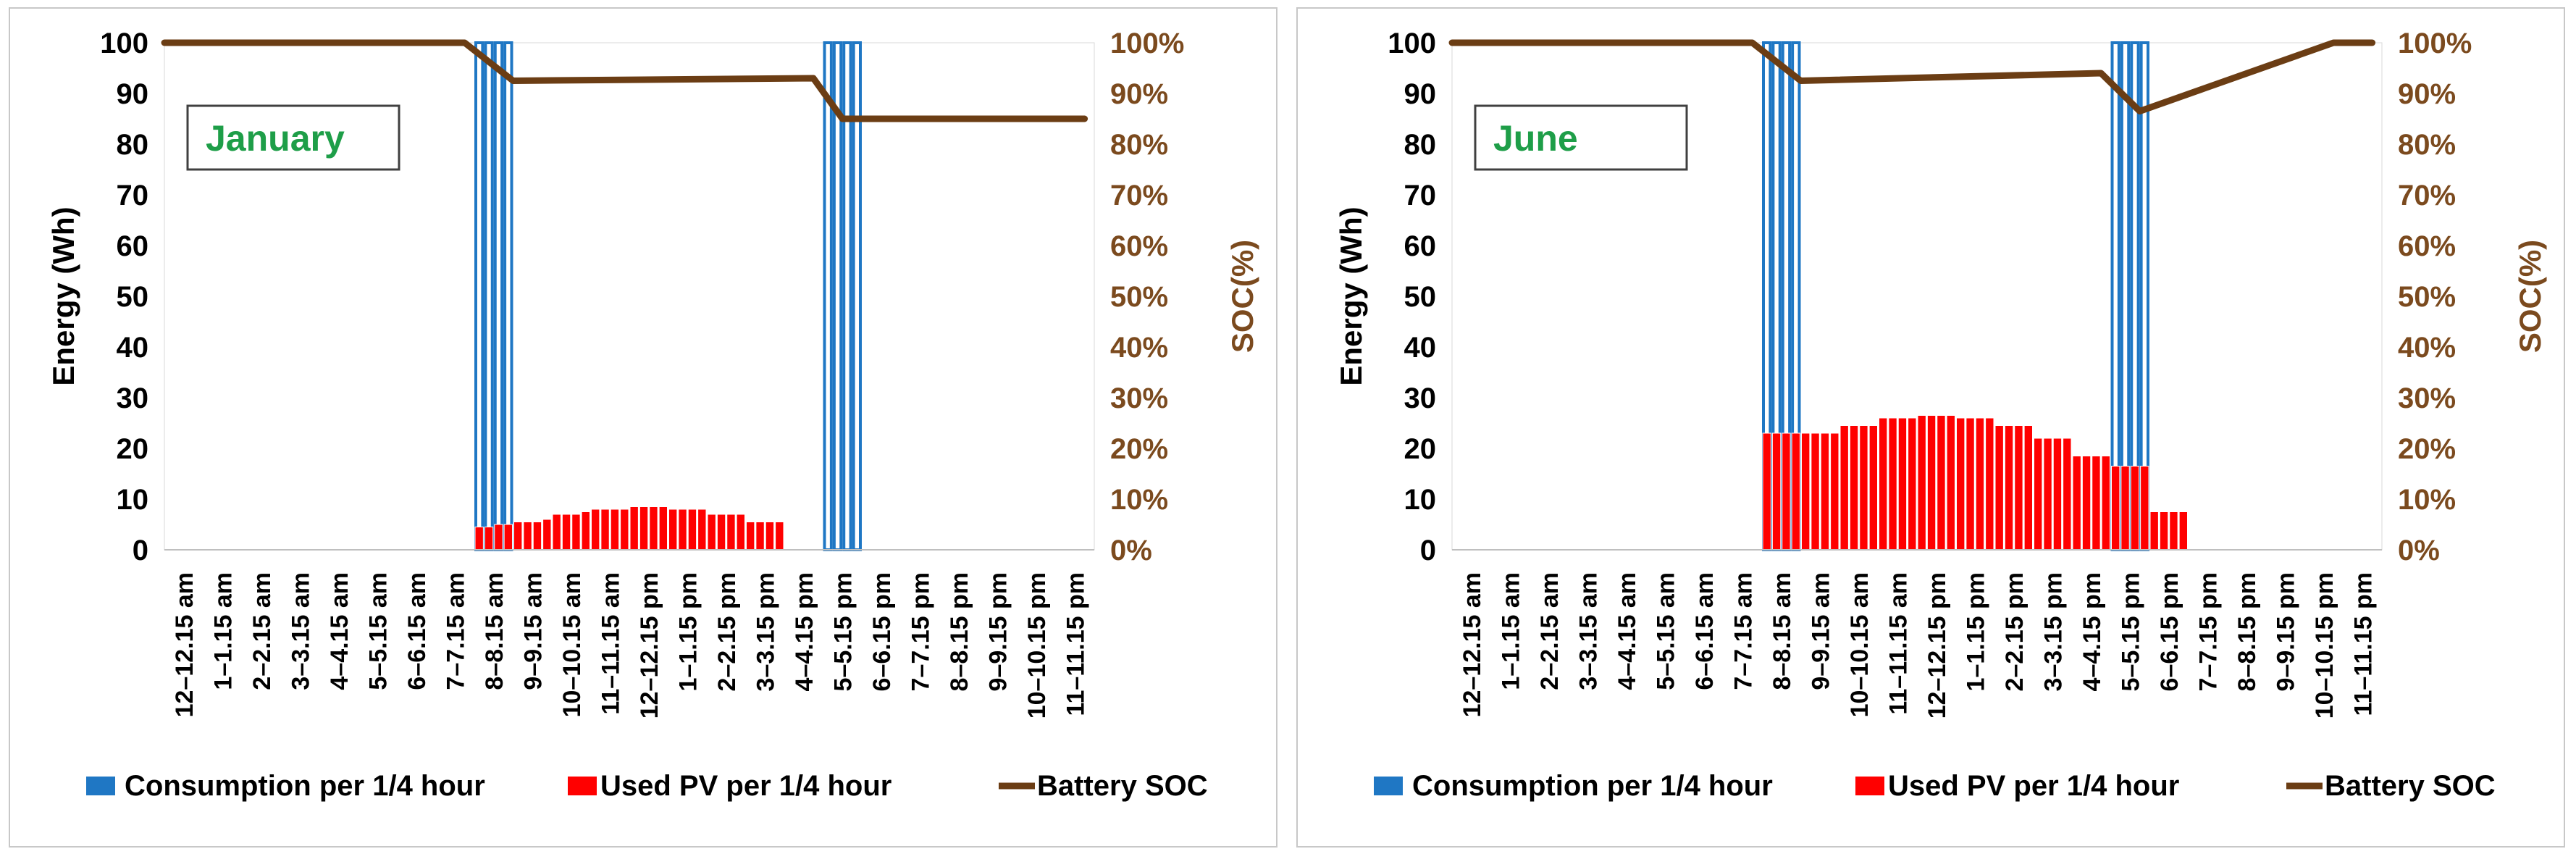  I want to click on x-tick-label: 6–6.15 pm, so click(2169, 631).